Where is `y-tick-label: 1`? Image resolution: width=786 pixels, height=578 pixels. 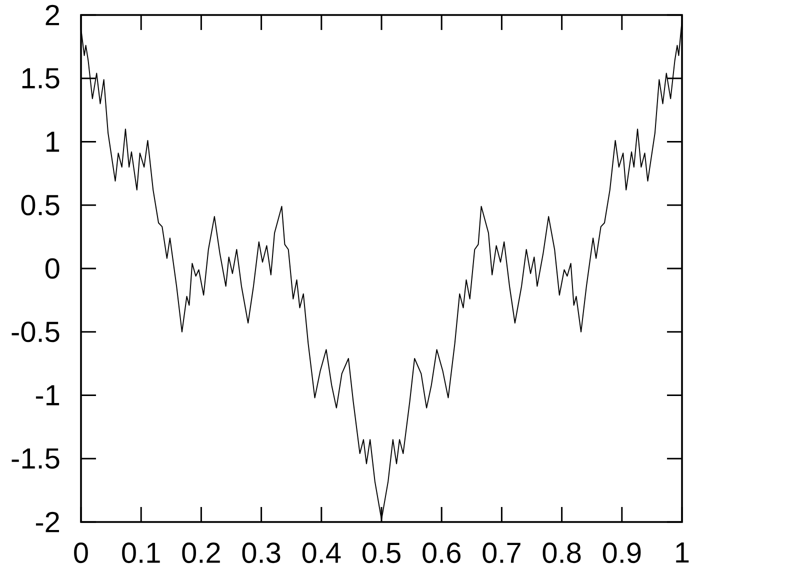
y-tick-label: 1 is located at coordinates (53, 142).